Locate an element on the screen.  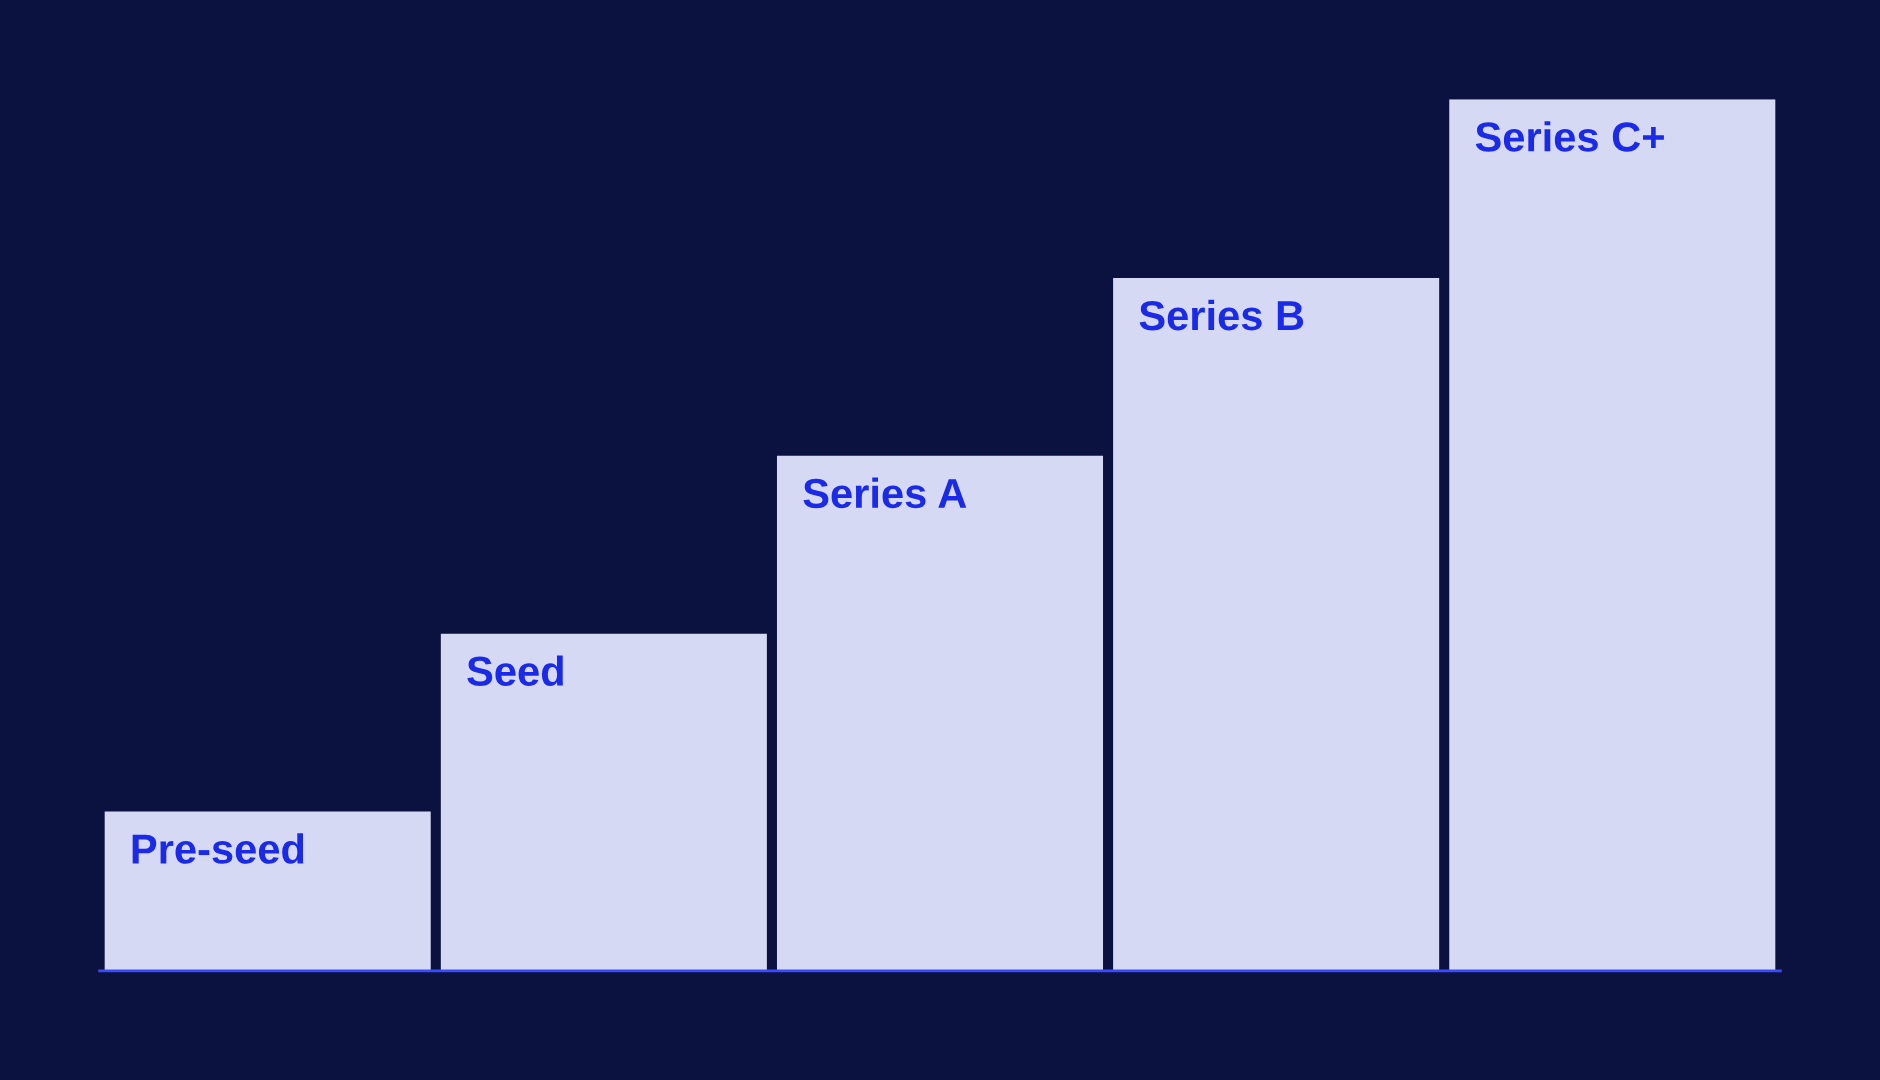
x-tick-label: Series A is located at coordinates (885, 493).